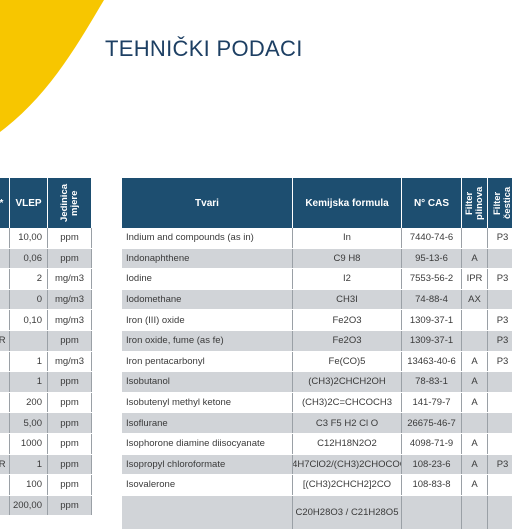 This screenshot has width=512, height=529. I want to click on table-cell: Isoflurane, so click(207, 423).